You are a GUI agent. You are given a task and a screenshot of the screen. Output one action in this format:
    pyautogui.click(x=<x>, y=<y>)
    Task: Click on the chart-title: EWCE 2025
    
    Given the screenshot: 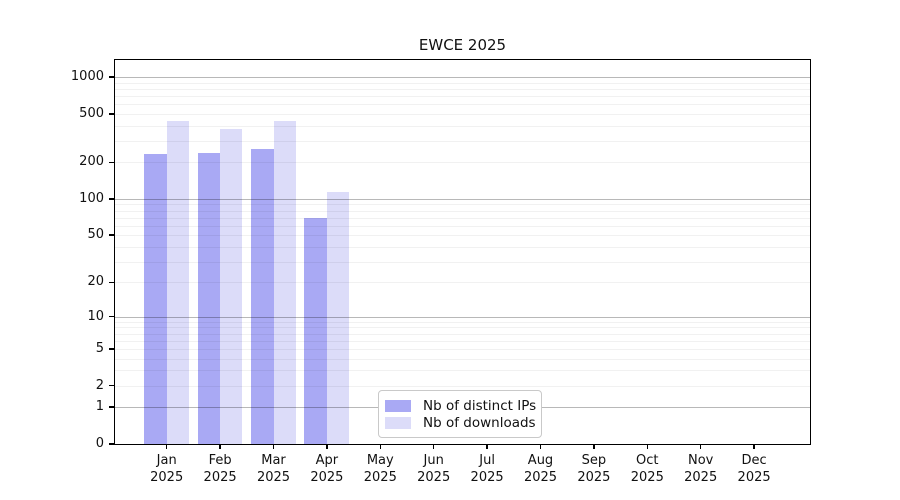 What is the action you would take?
    pyautogui.click(x=462, y=45)
    